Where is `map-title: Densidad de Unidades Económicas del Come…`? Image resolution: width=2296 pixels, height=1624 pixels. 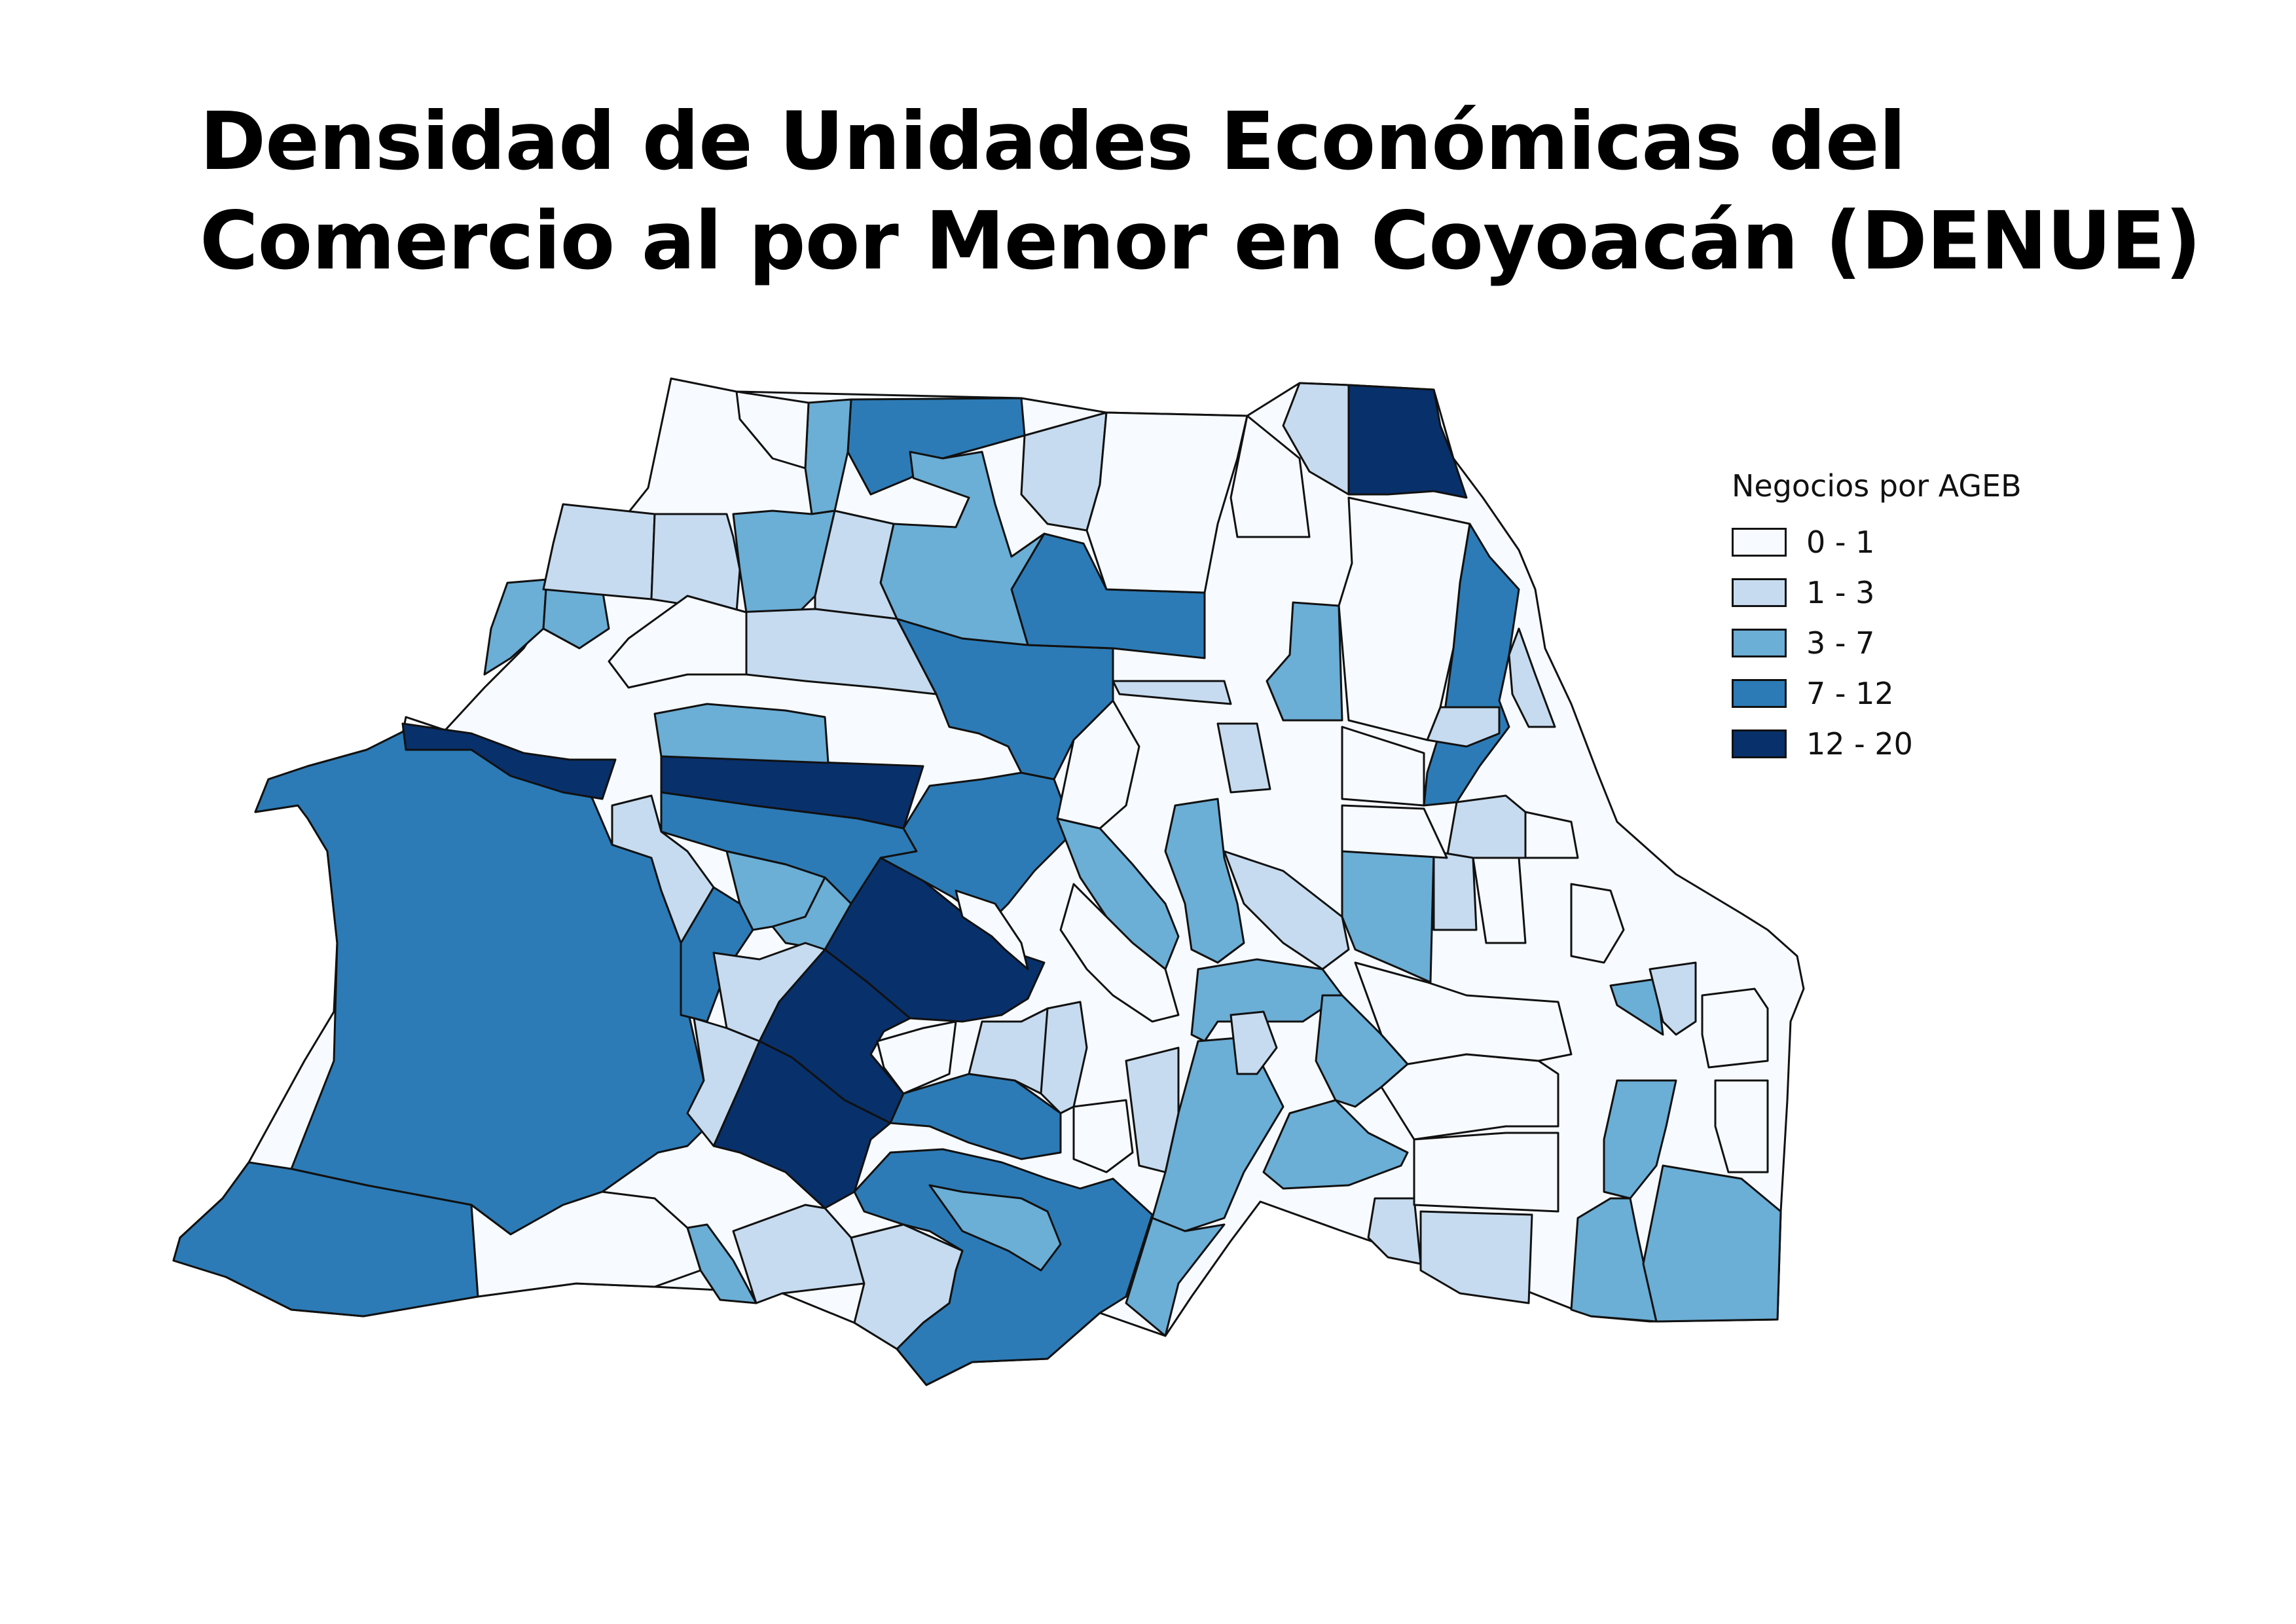 map-title: Densidad de Unidades Económicas del Come… is located at coordinates (1200, 191).